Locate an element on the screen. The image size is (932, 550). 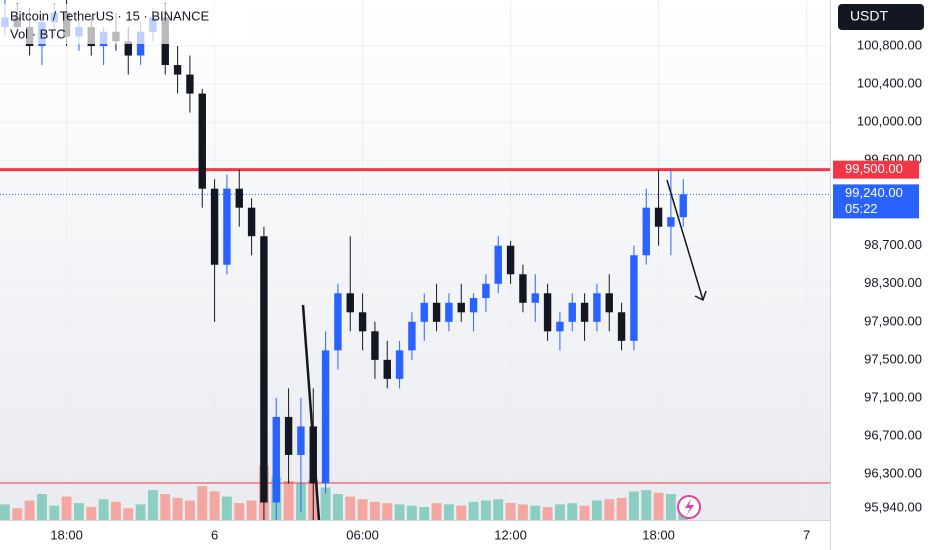
y-tick-label: 97,900.00 is located at coordinates (893, 320).